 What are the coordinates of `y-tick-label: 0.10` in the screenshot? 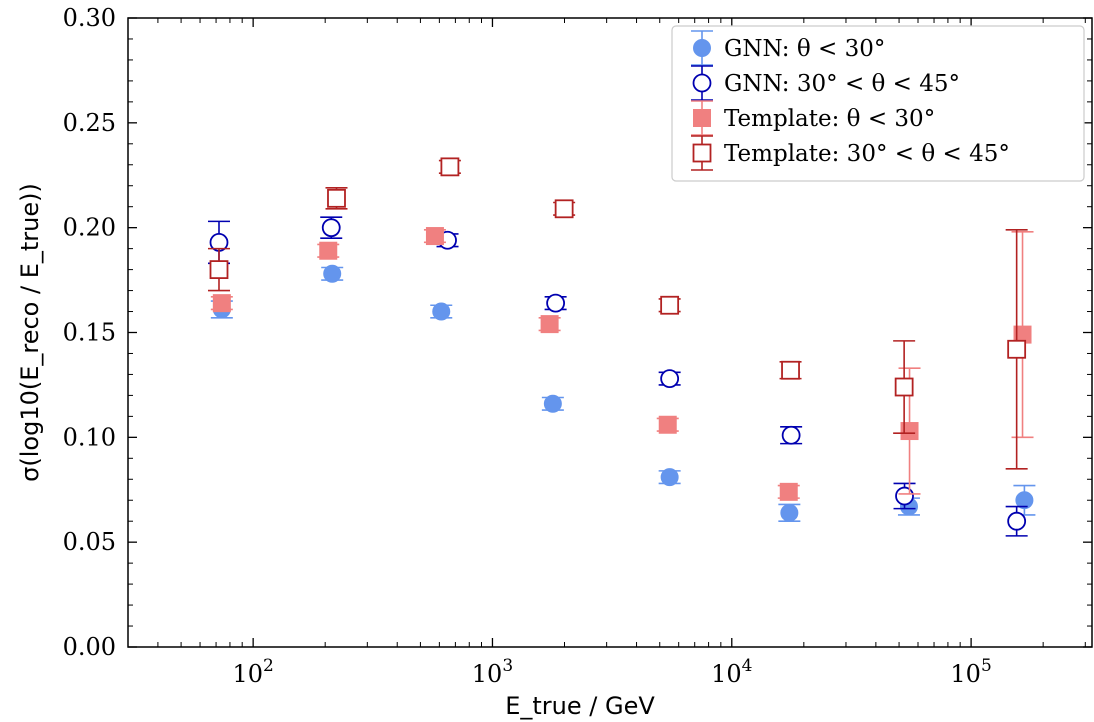 It's located at (89, 437).